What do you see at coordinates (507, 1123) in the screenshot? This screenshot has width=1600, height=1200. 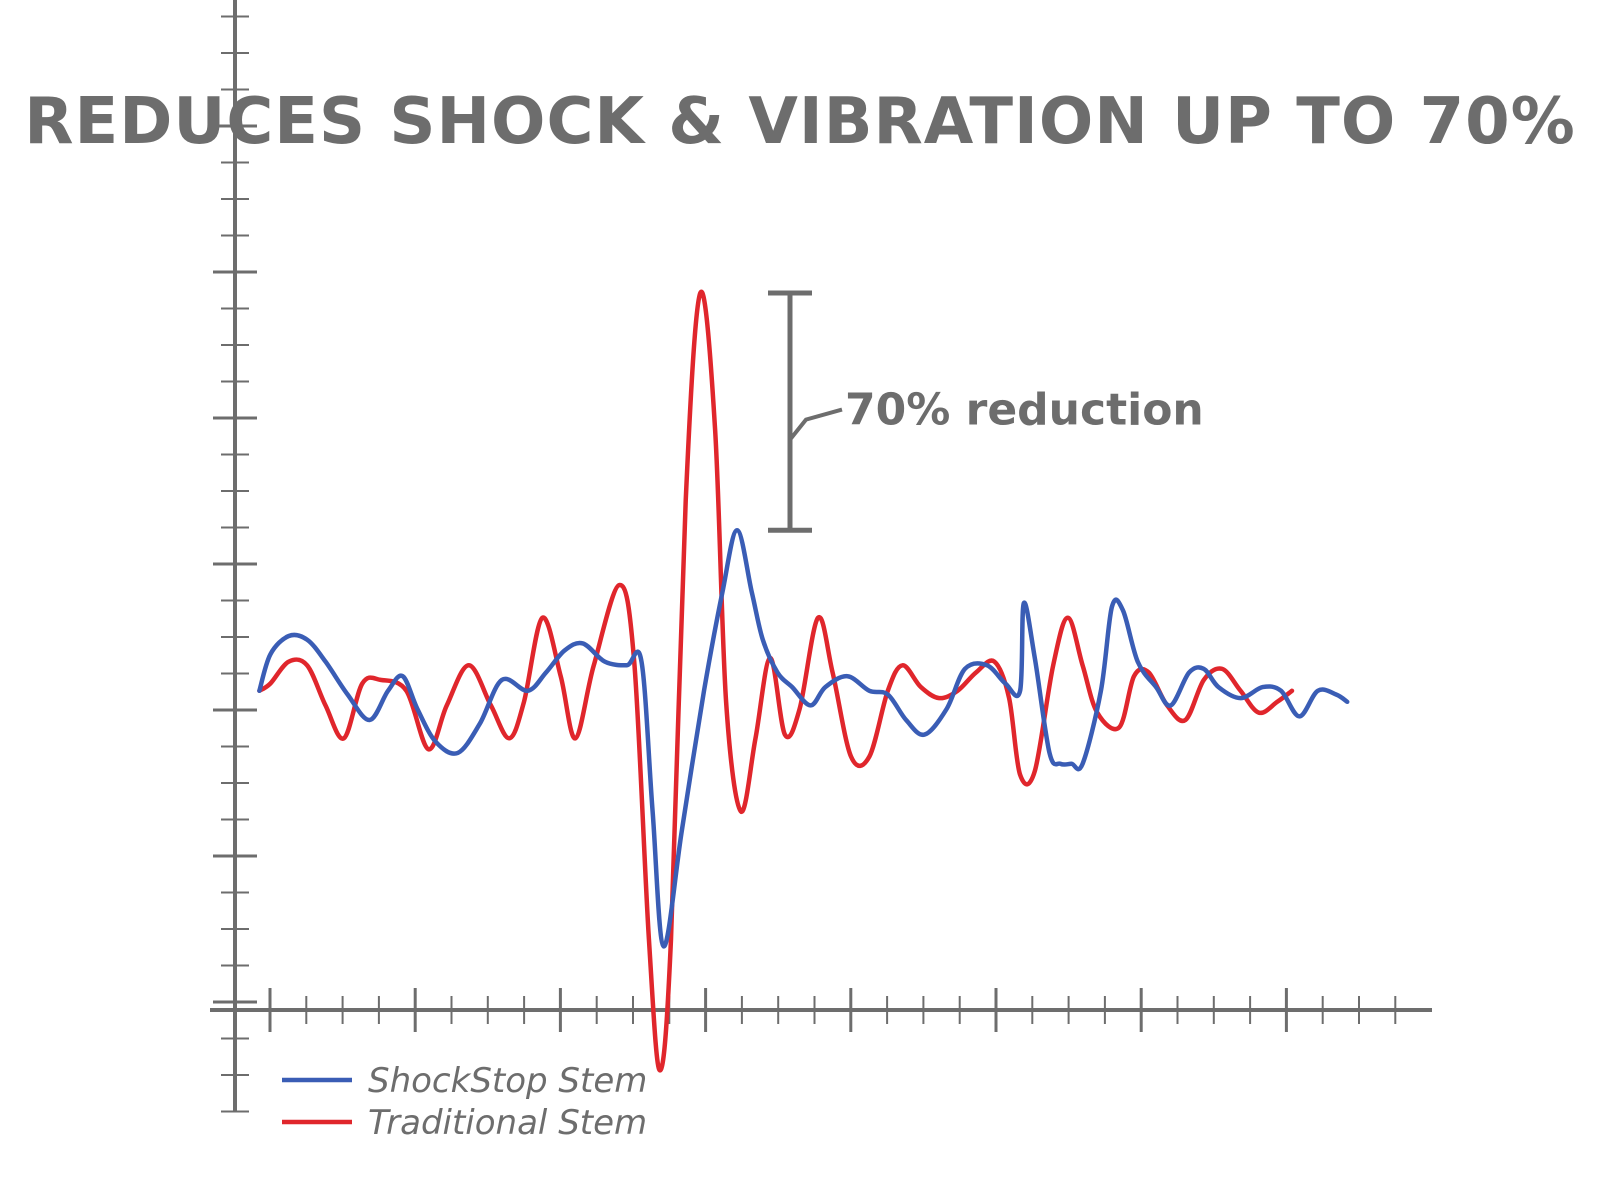 I see `legend-label-traditional-stem: Traditional Stem` at bounding box center [507, 1123].